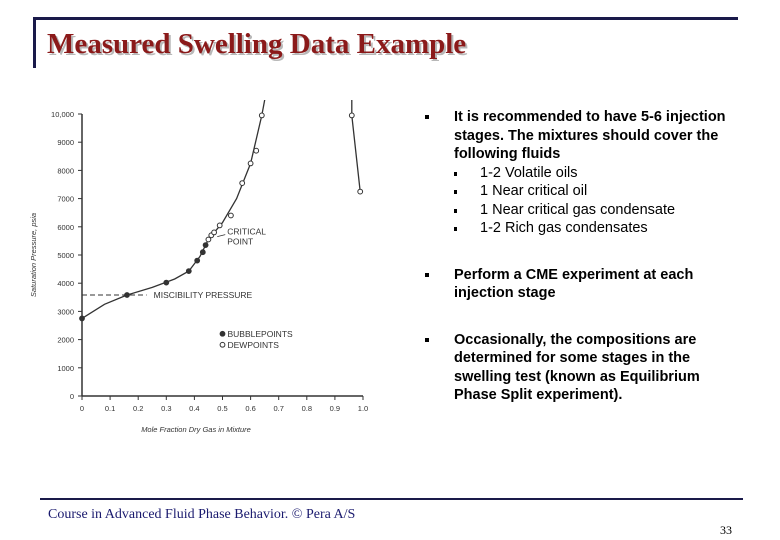  Describe the element at coordinates (261, 334) in the screenshot. I see `legend-label: BUBBLEPOINTS` at that location.